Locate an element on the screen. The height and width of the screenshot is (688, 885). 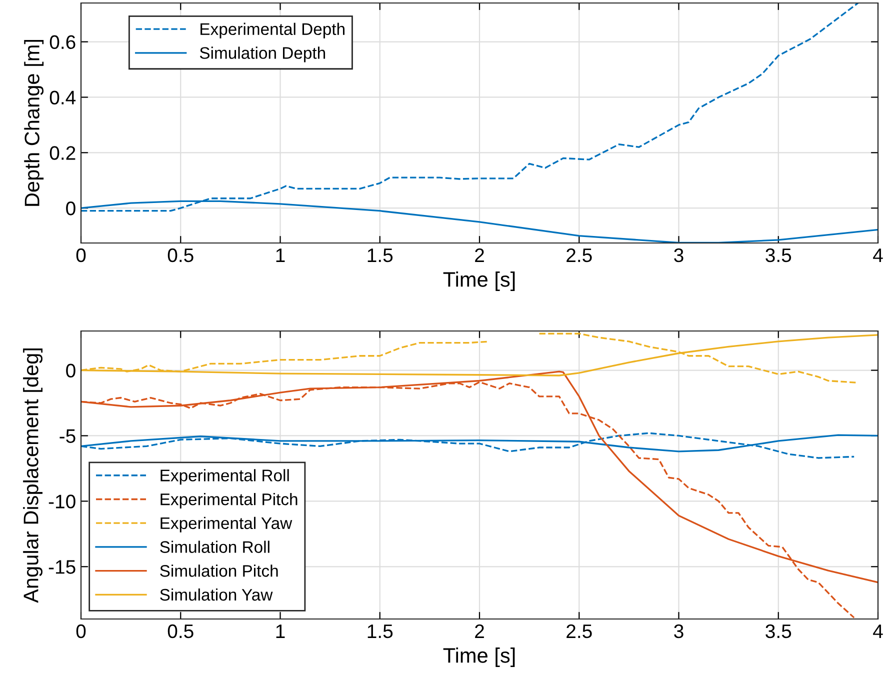
legend-label: Simulation Roll is located at coordinates (215, 546).